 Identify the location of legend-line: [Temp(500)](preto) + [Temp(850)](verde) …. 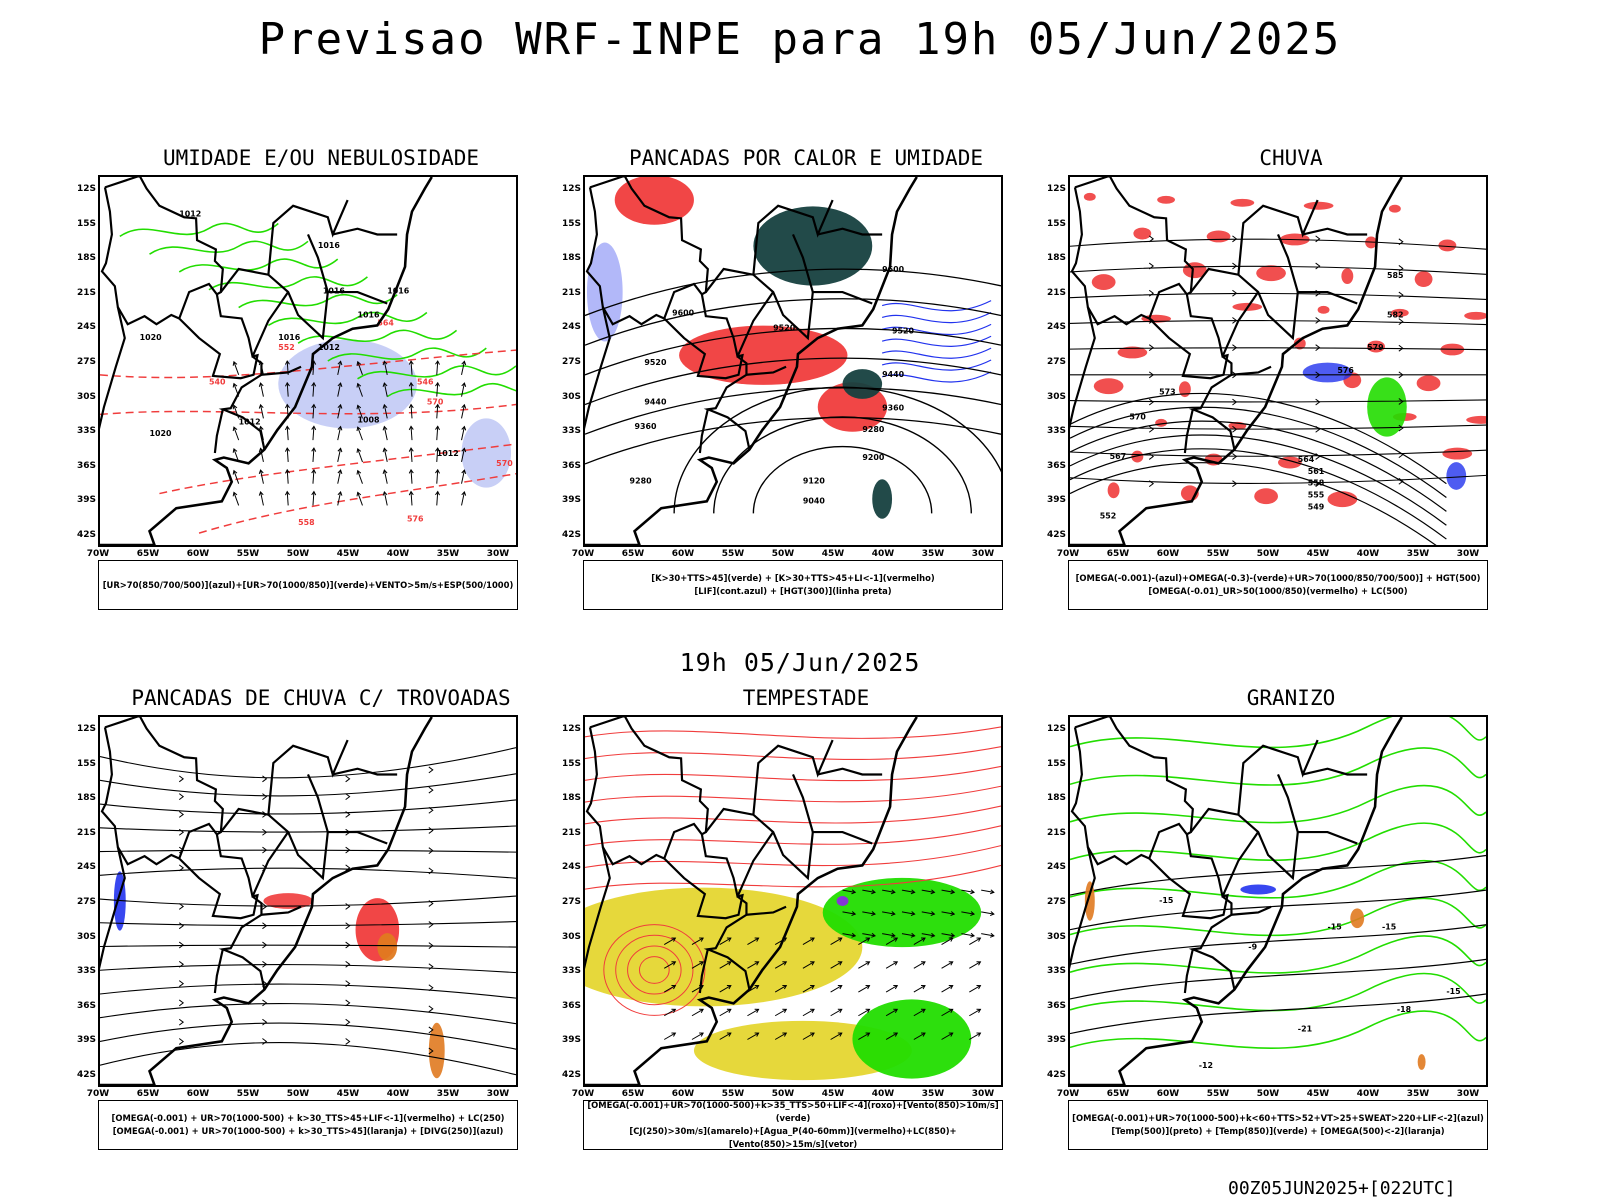
(1278, 1131).